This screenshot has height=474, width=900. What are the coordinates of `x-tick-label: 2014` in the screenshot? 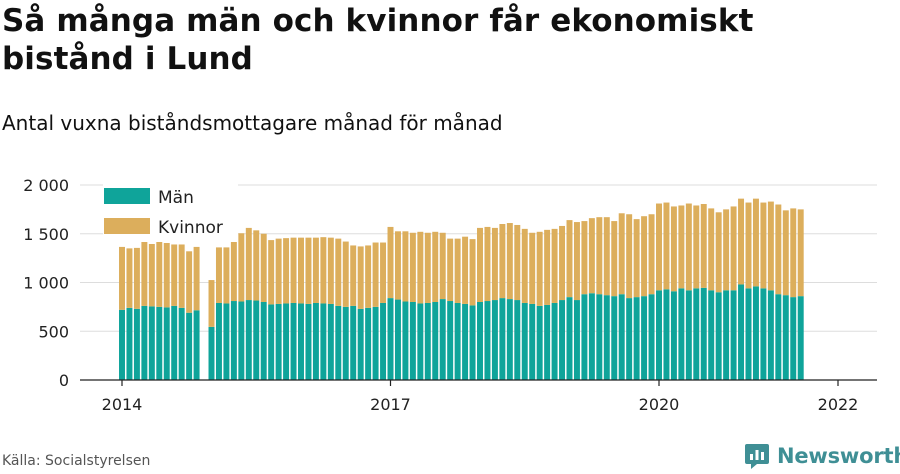 It's located at (122, 404).